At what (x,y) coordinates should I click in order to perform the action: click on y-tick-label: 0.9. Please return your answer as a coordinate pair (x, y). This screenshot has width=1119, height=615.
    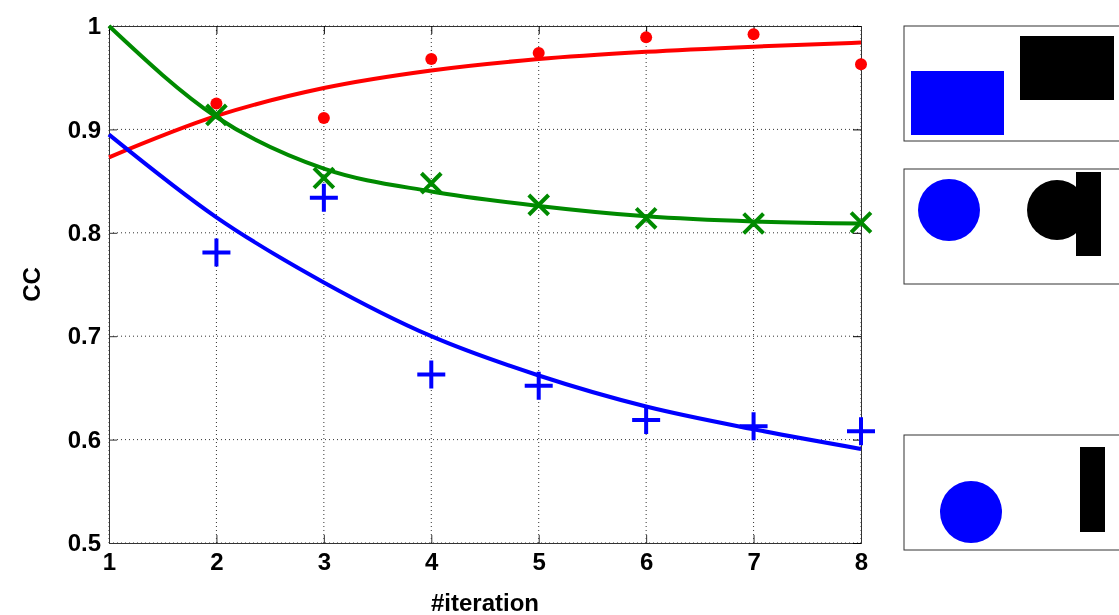
    Looking at the image, I should click on (84, 129).